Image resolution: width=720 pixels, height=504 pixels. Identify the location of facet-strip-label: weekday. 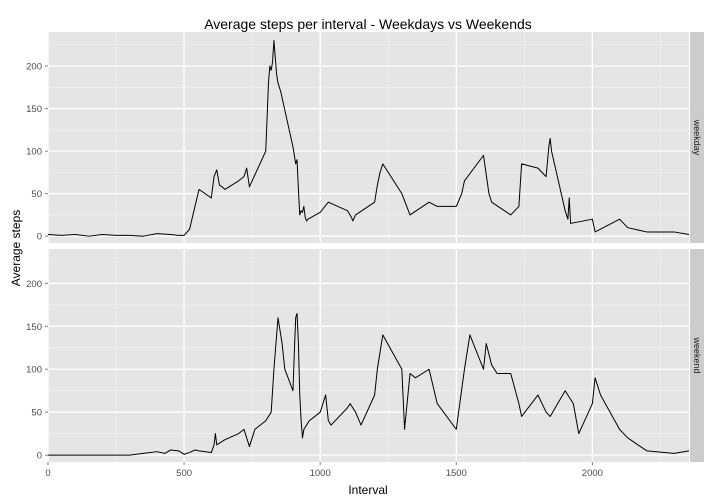
(697, 137).